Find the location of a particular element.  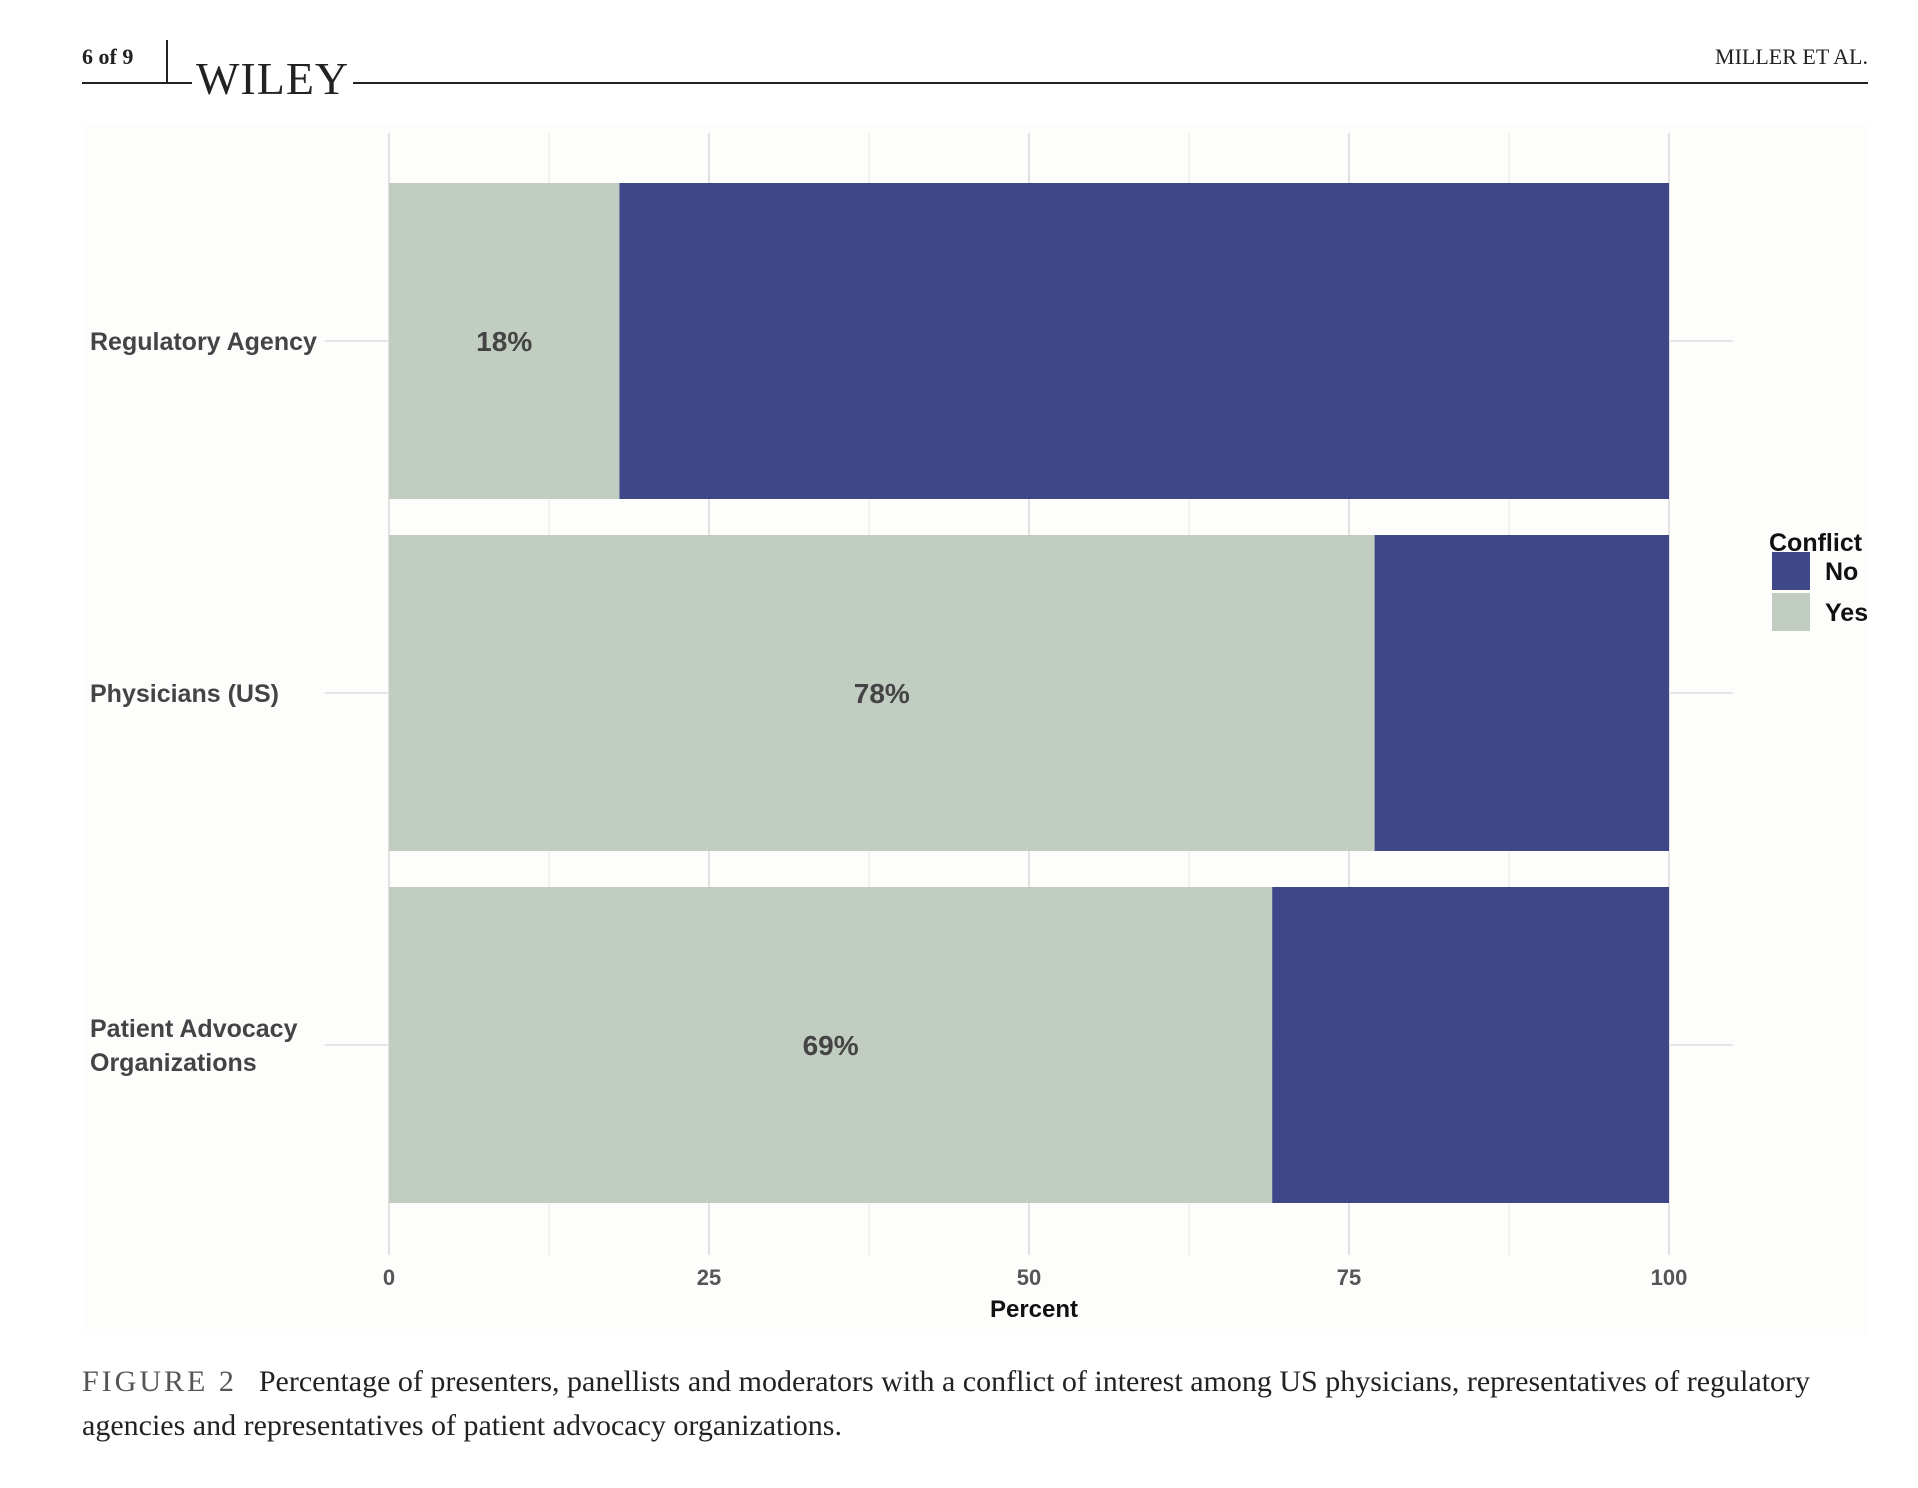

x-tick-label: 0 is located at coordinates (389, 1277).